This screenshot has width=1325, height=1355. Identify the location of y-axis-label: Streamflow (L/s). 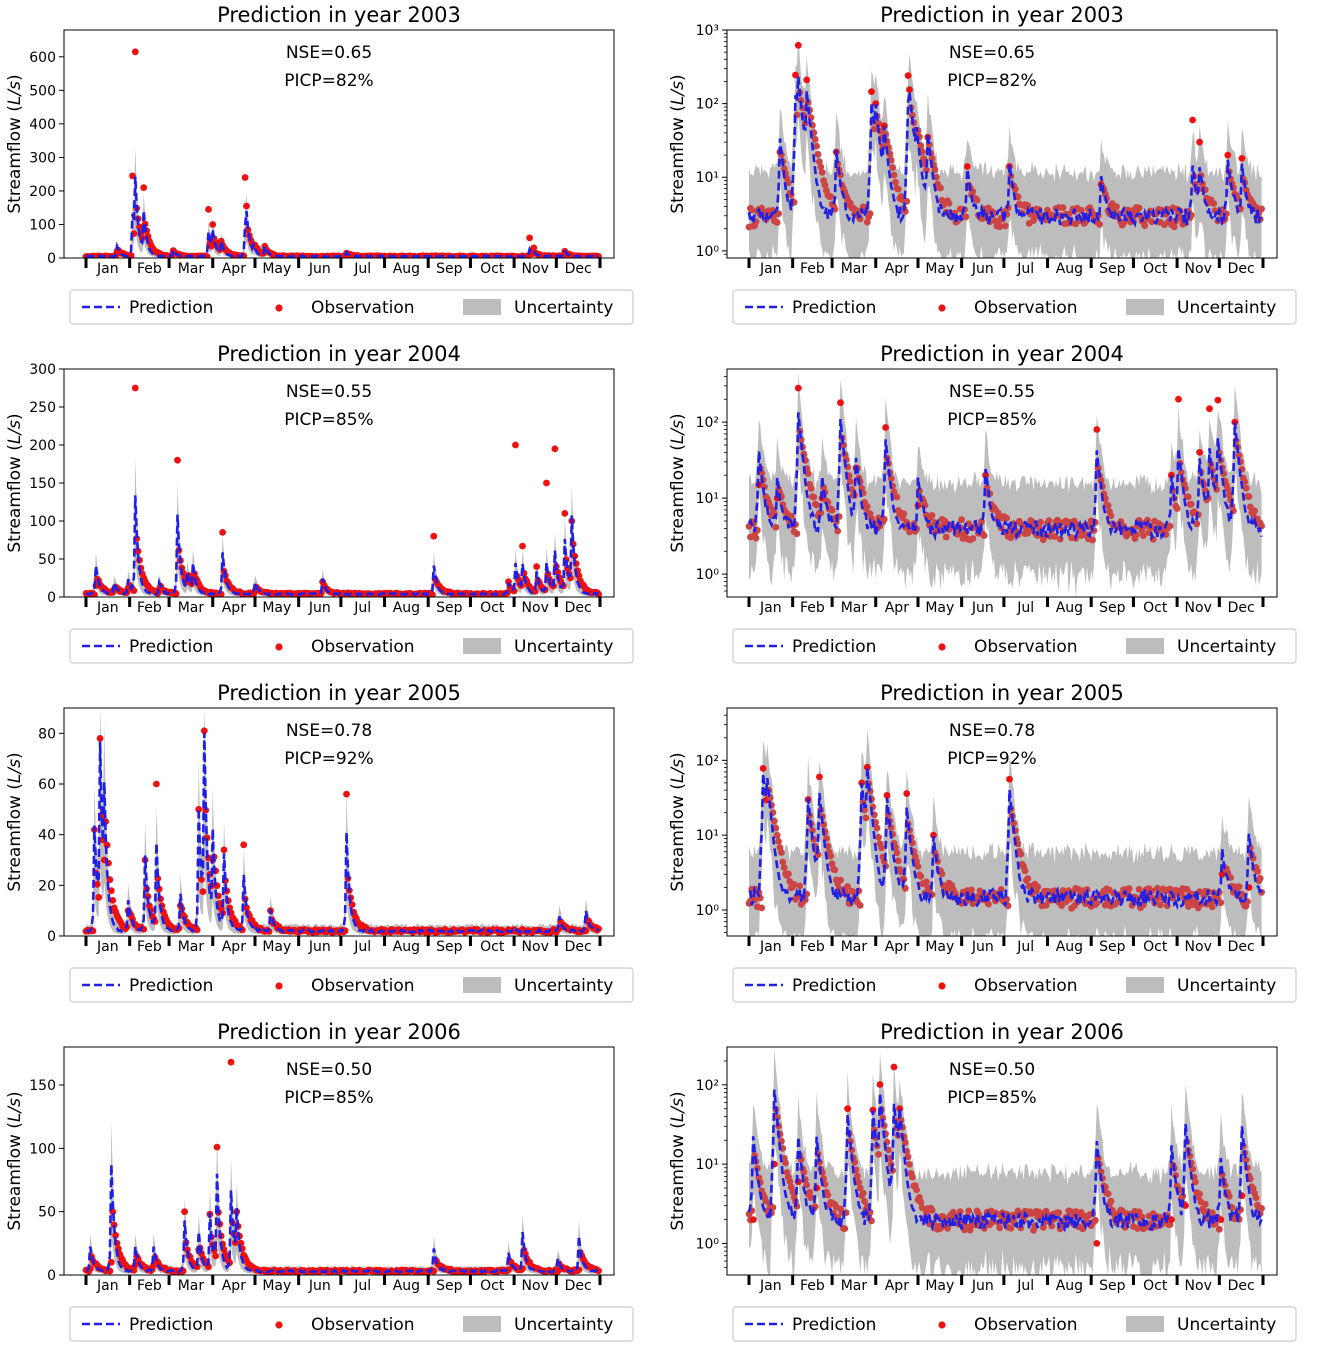
(678, 1160).